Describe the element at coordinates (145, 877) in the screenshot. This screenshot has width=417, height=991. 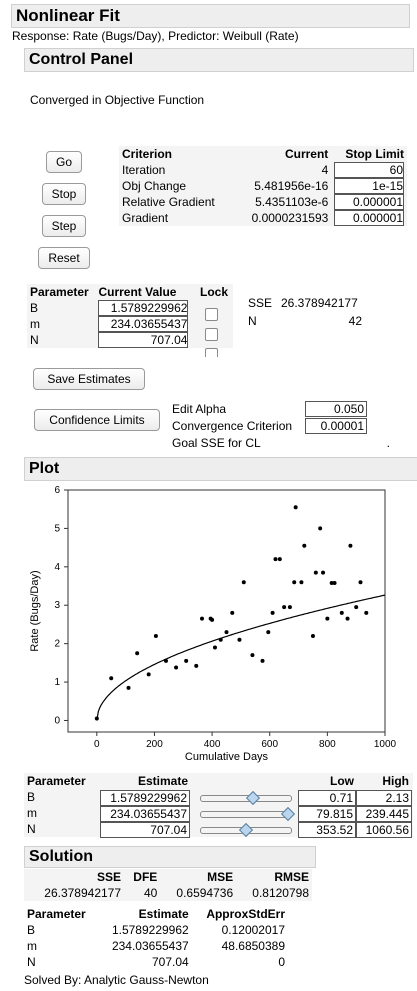
I see `dfe-header: DFE` at that location.